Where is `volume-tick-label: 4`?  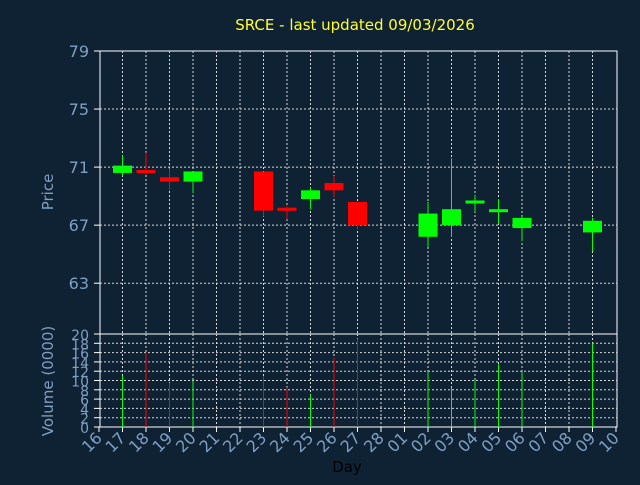 volume-tick-label: 4 is located at coordinates (84, 410).